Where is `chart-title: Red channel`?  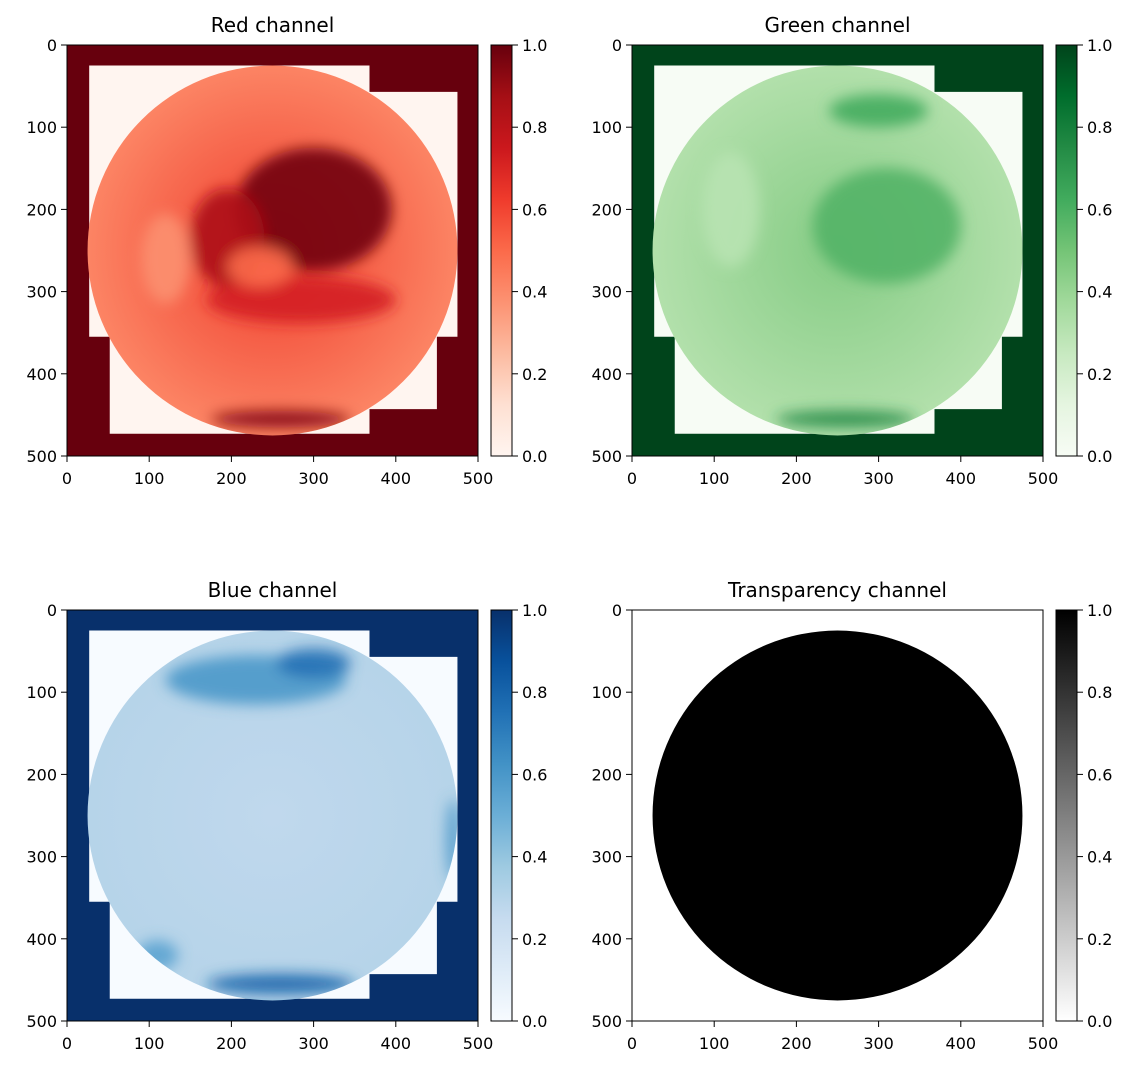
chart-title: Red channel is located at coordinates (273, 25).